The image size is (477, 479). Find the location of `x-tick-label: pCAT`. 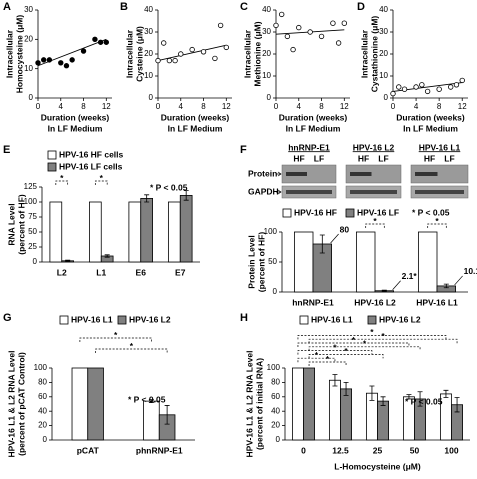

x-tick-label: pCAT is located at coordinates (88, 450).